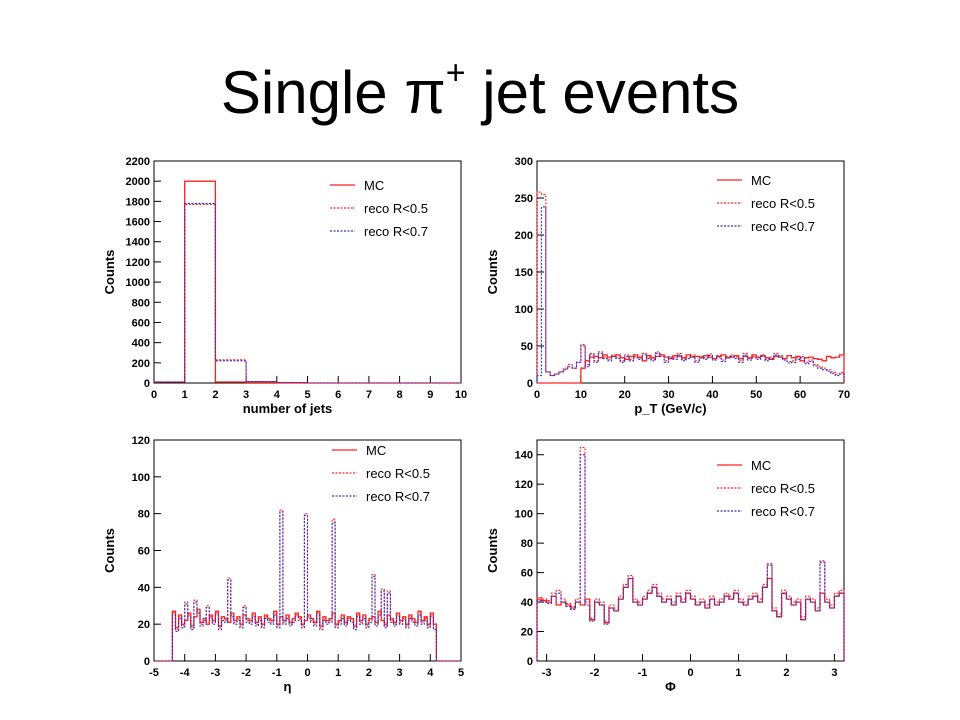  Describe the element at coordinates (524, 199) in the screenshot. I see `y-tick-label: 250` at that location.